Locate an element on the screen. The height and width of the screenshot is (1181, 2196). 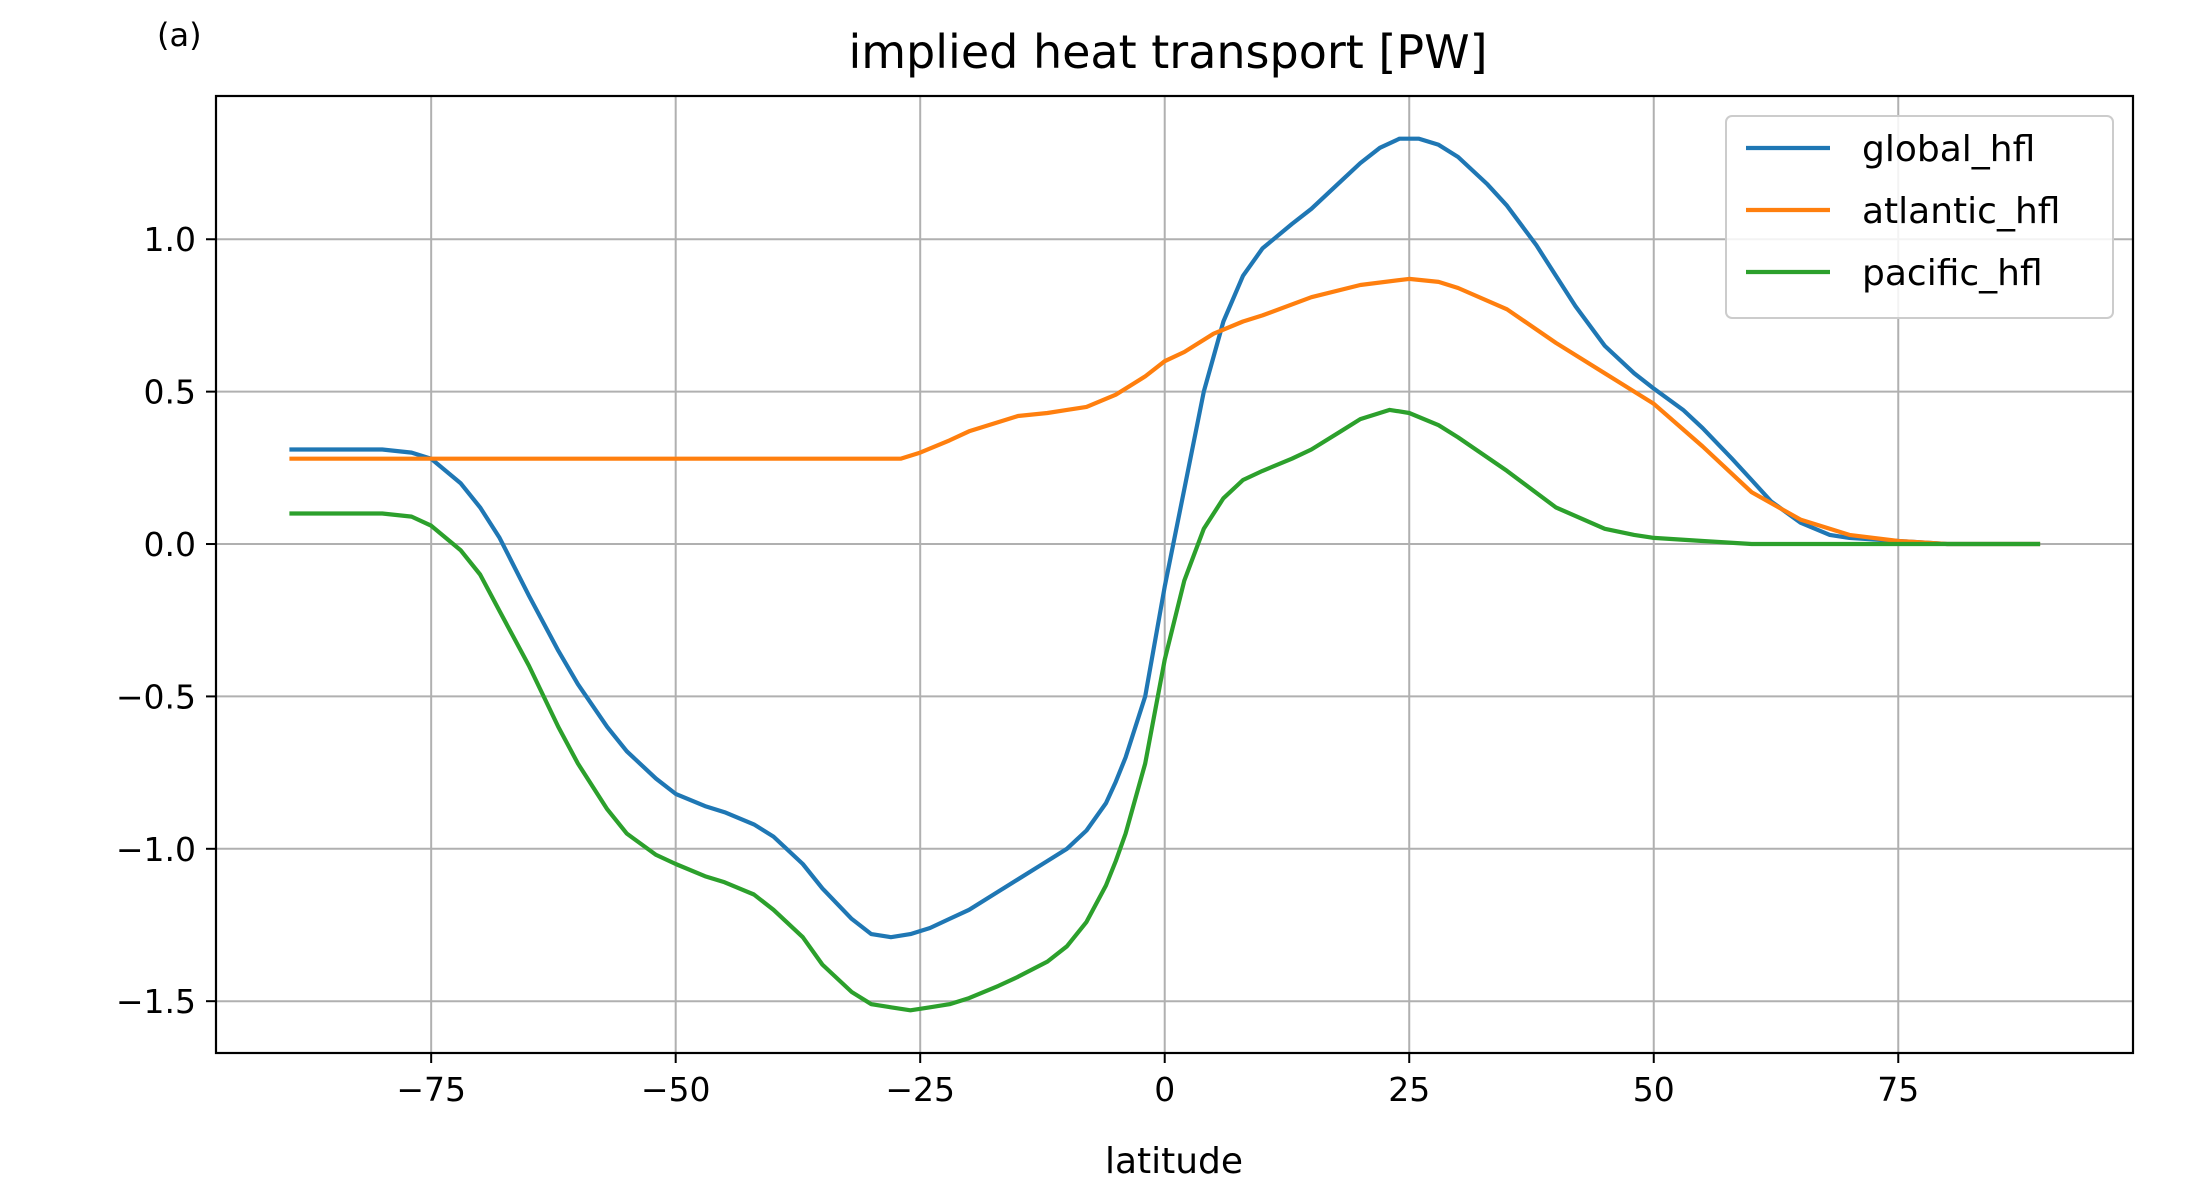
x-tick-label: 25 is located at coordinates (1409, 1089).